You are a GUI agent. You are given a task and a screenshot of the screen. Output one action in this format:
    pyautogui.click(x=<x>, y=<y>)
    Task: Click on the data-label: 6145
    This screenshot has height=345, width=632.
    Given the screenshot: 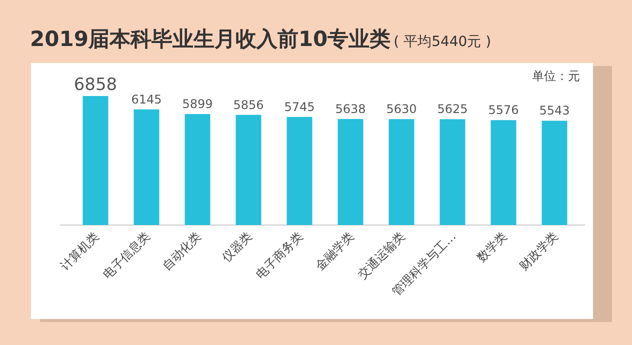 What is the action you would take?
    pyautogui.click(x=146, y=99)
    